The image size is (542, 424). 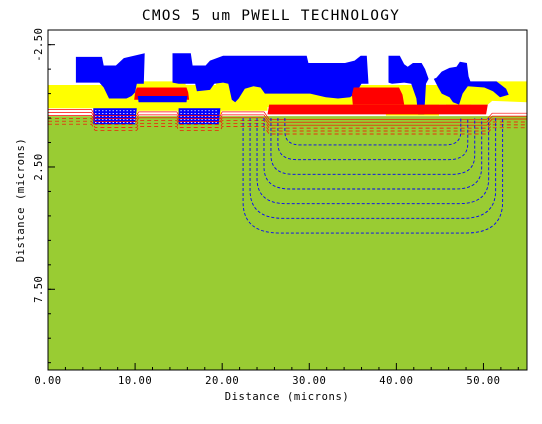 What do you see at coordinates (396, 381) in the screenshot?
I see `x-tick-label: 40.00` at bounding box center [396, 381].